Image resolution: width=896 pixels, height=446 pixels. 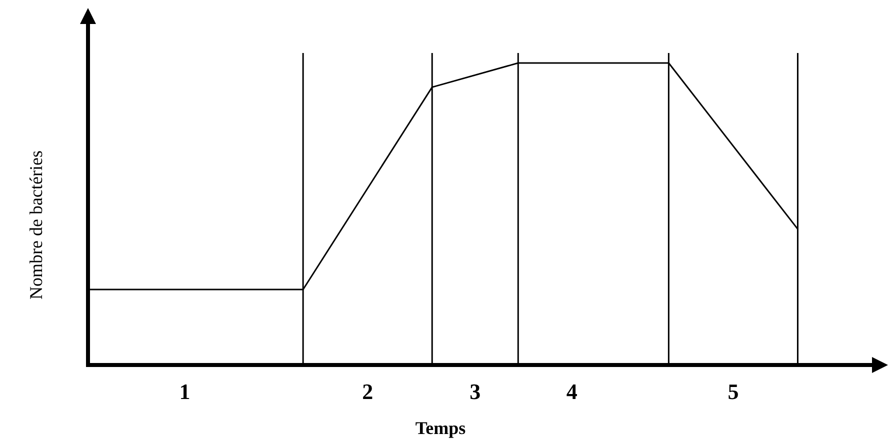 What do you see at coordinates (475, 391) in the screenshot?
I see `x-tick-label: 3` at bounding box center [475, 391].